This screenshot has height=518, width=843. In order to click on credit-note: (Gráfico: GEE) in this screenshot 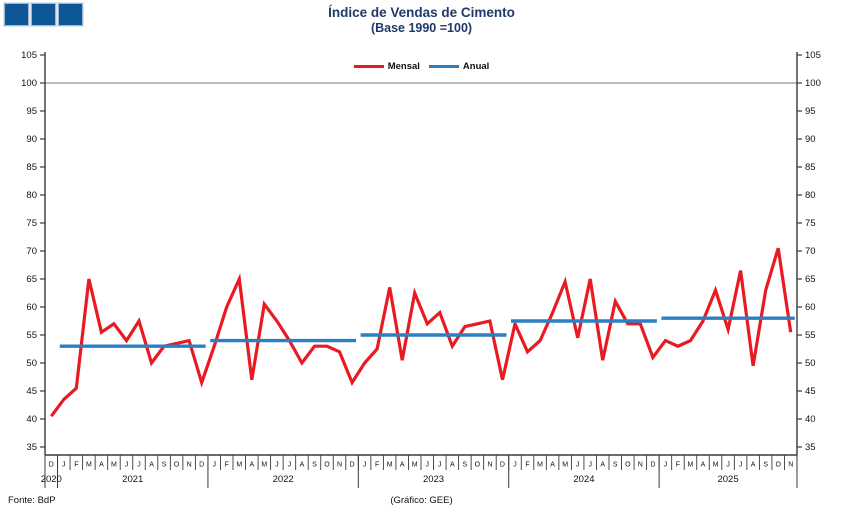, I will do `click(421, 500)`.